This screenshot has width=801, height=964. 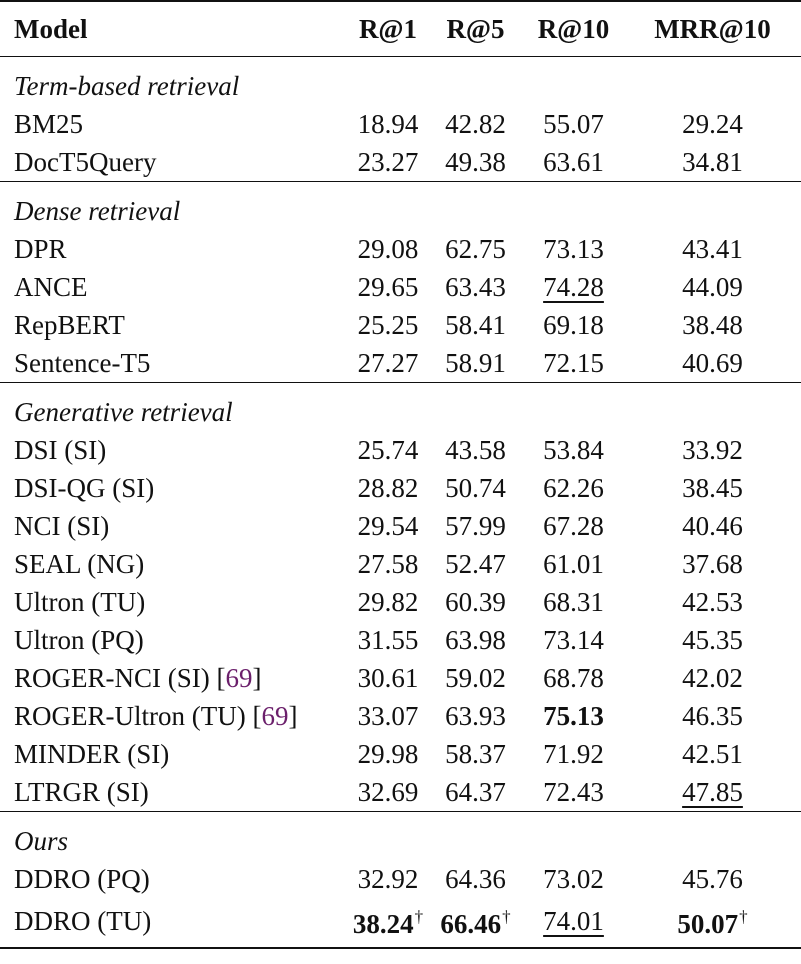 I want to click on table-row: Ultron (TU) 29.82 60.39 68.31 42.53, so click(x=400, y=602).